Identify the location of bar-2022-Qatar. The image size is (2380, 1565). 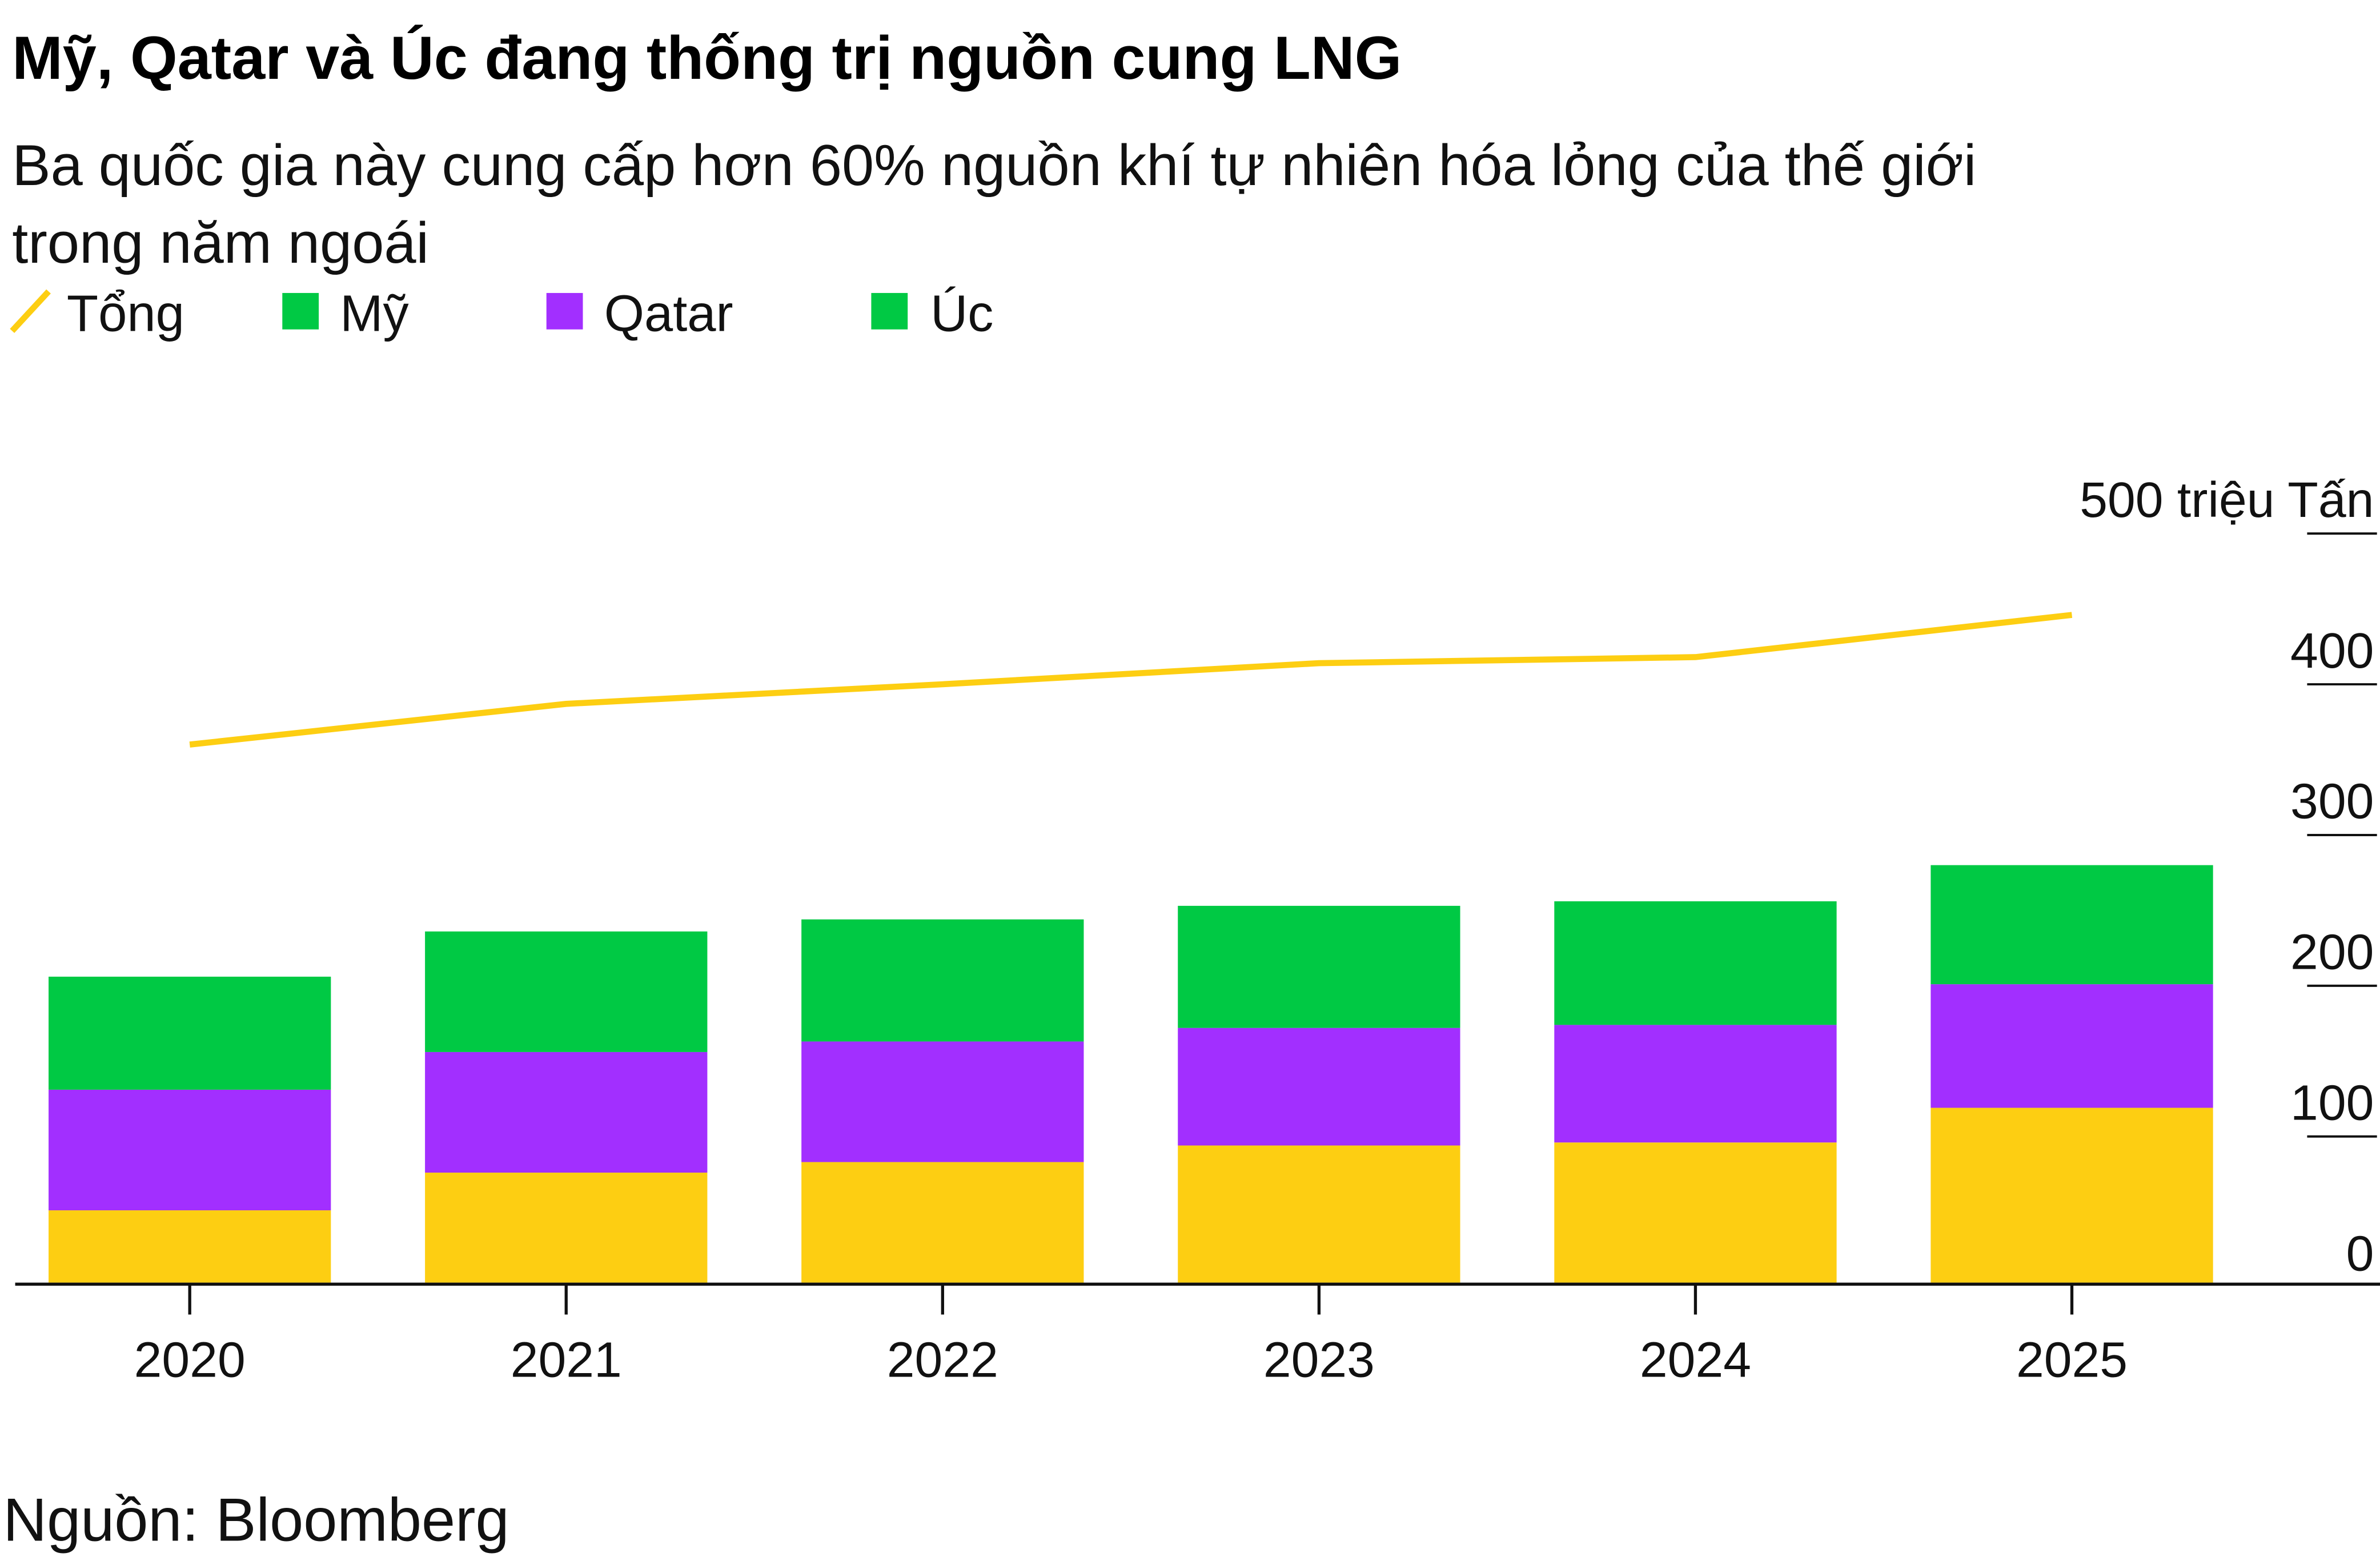
(942, 1101).